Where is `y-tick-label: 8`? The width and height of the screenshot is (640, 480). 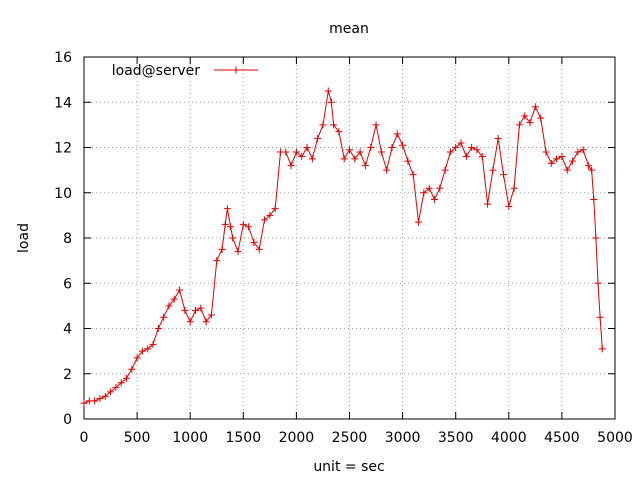
y-tick-label: 8 is located at coordinates (67, 239).